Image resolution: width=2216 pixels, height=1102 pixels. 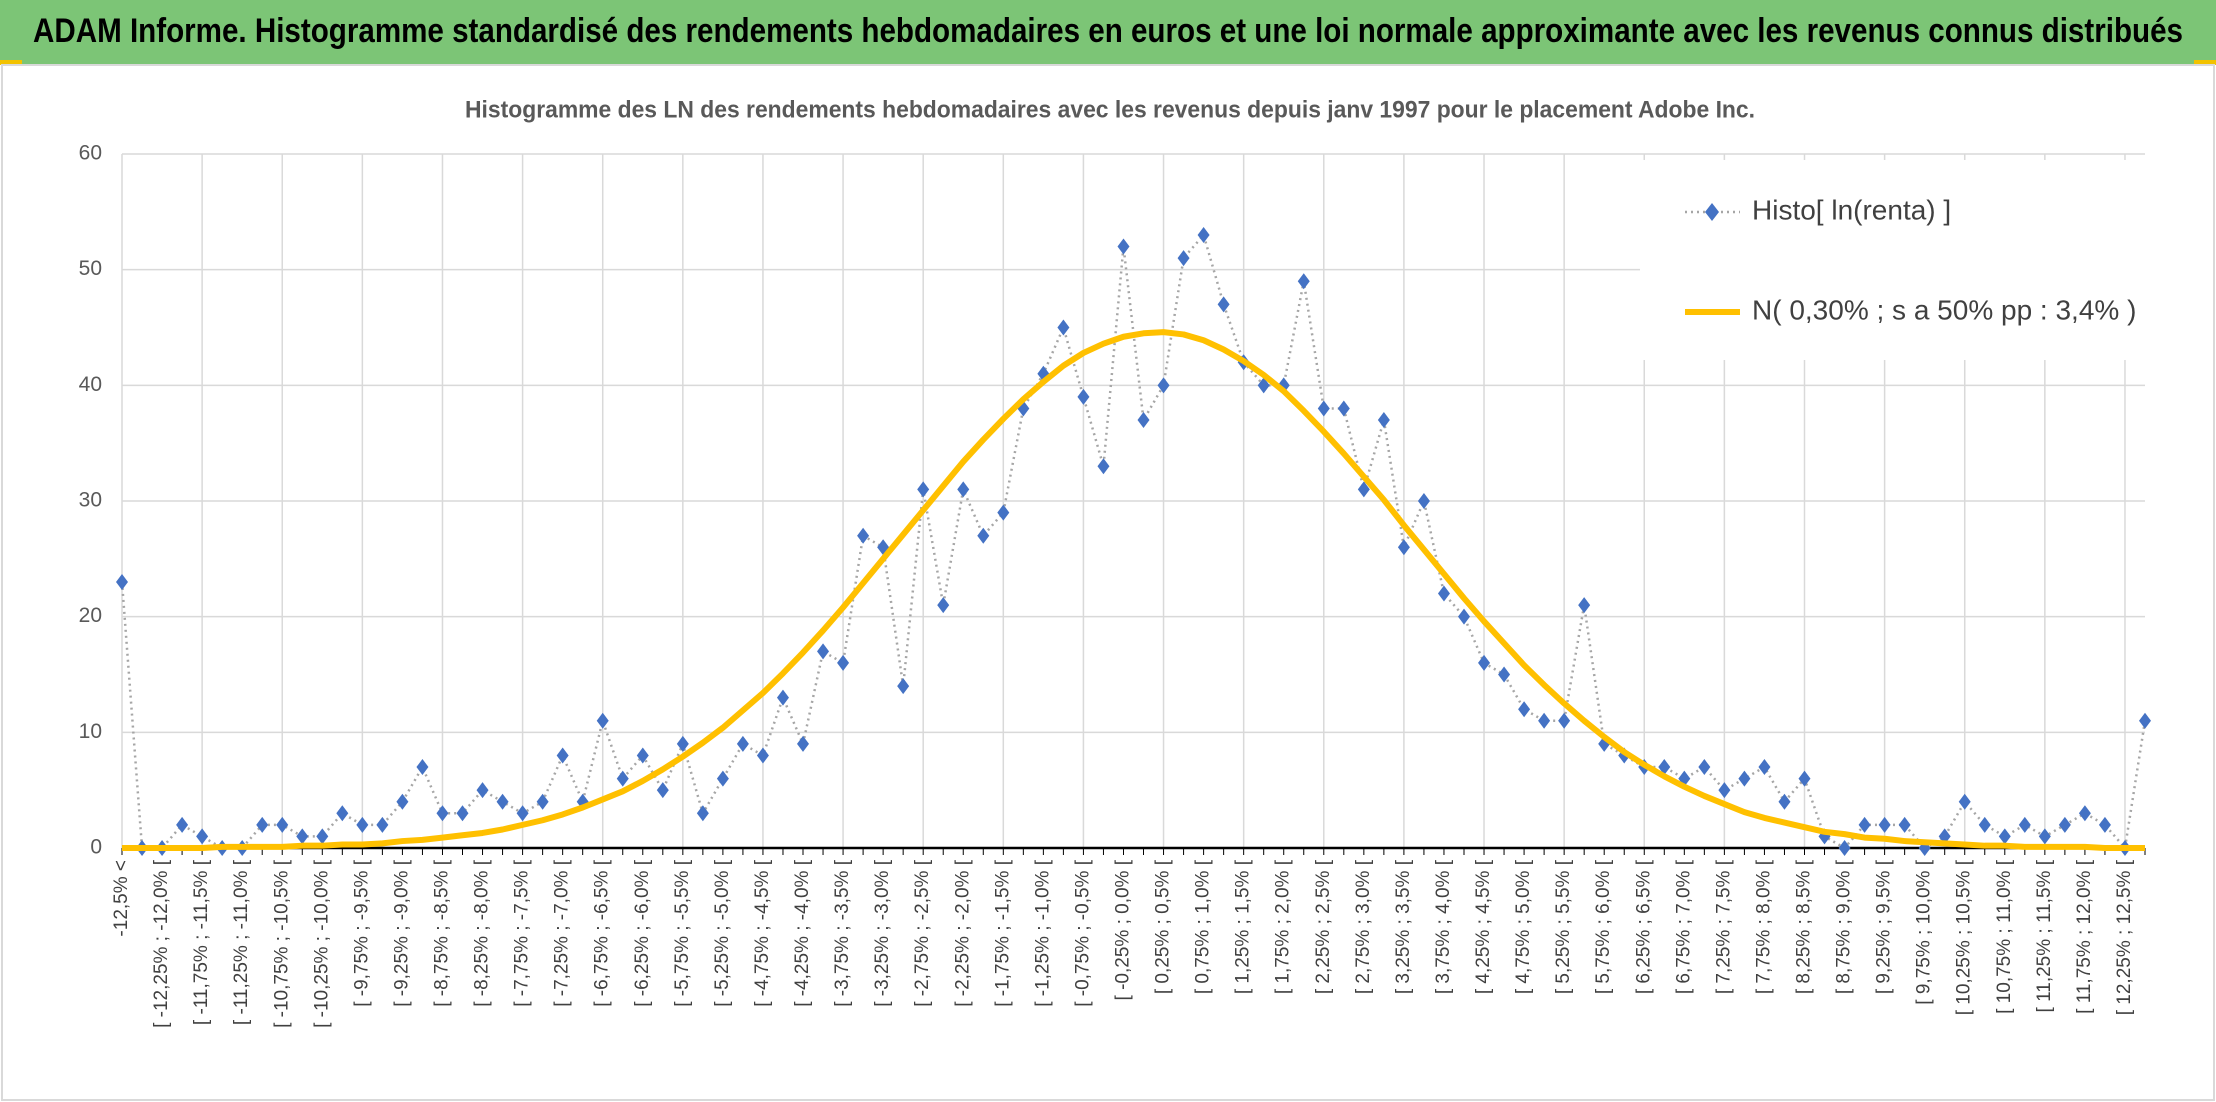 What do you see at coordinates (2004, 936) in the screenshot?
I see `x-tick-label: [ 10,75% ; 11,0% [` at bounding box center [2004, 936].